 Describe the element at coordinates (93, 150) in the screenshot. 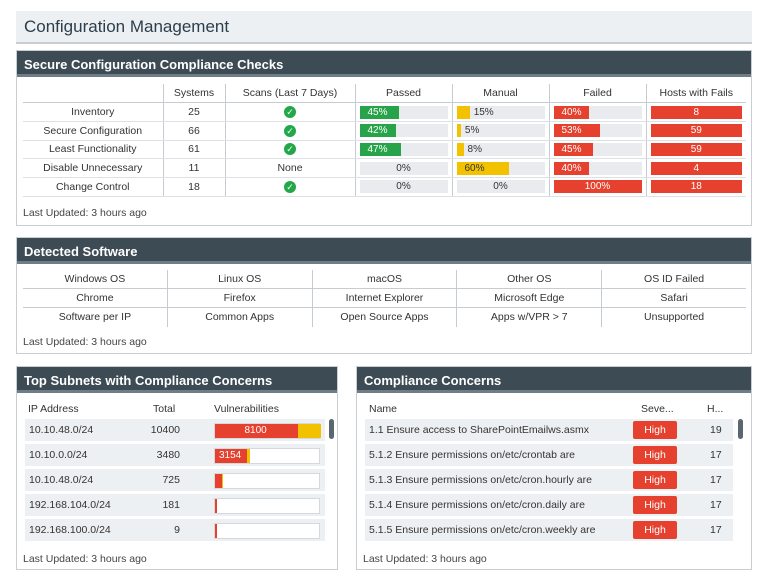

I see `check-name: Least Functionality` at that location.